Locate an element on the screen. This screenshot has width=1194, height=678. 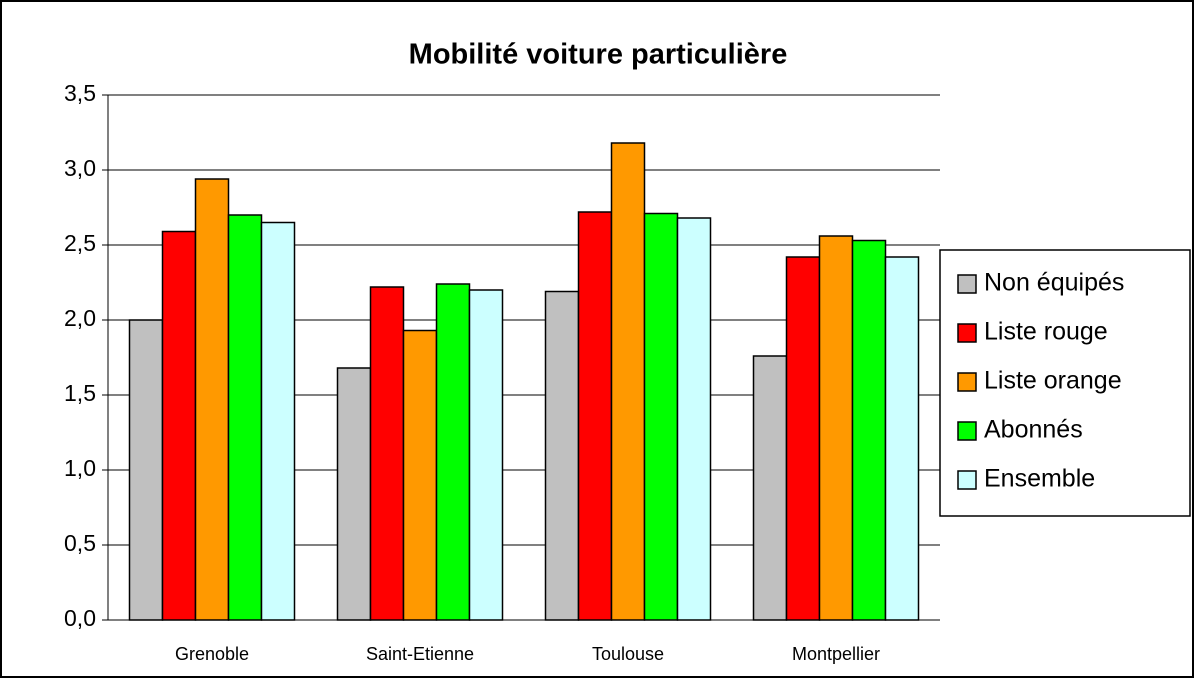
y-tick-label: 1,0 is located at coordinates (80, 468).